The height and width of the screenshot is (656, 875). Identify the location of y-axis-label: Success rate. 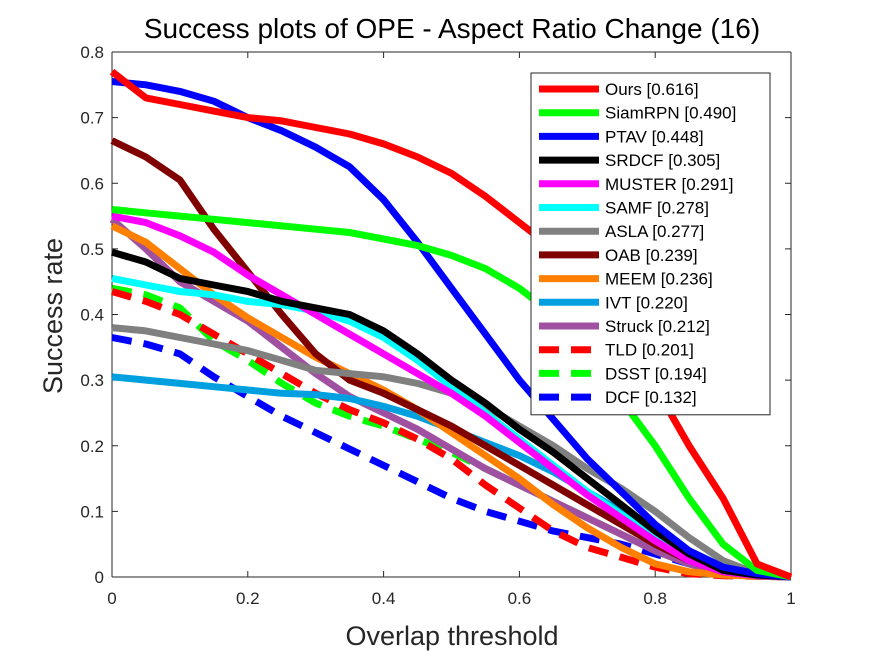
(53, 316).